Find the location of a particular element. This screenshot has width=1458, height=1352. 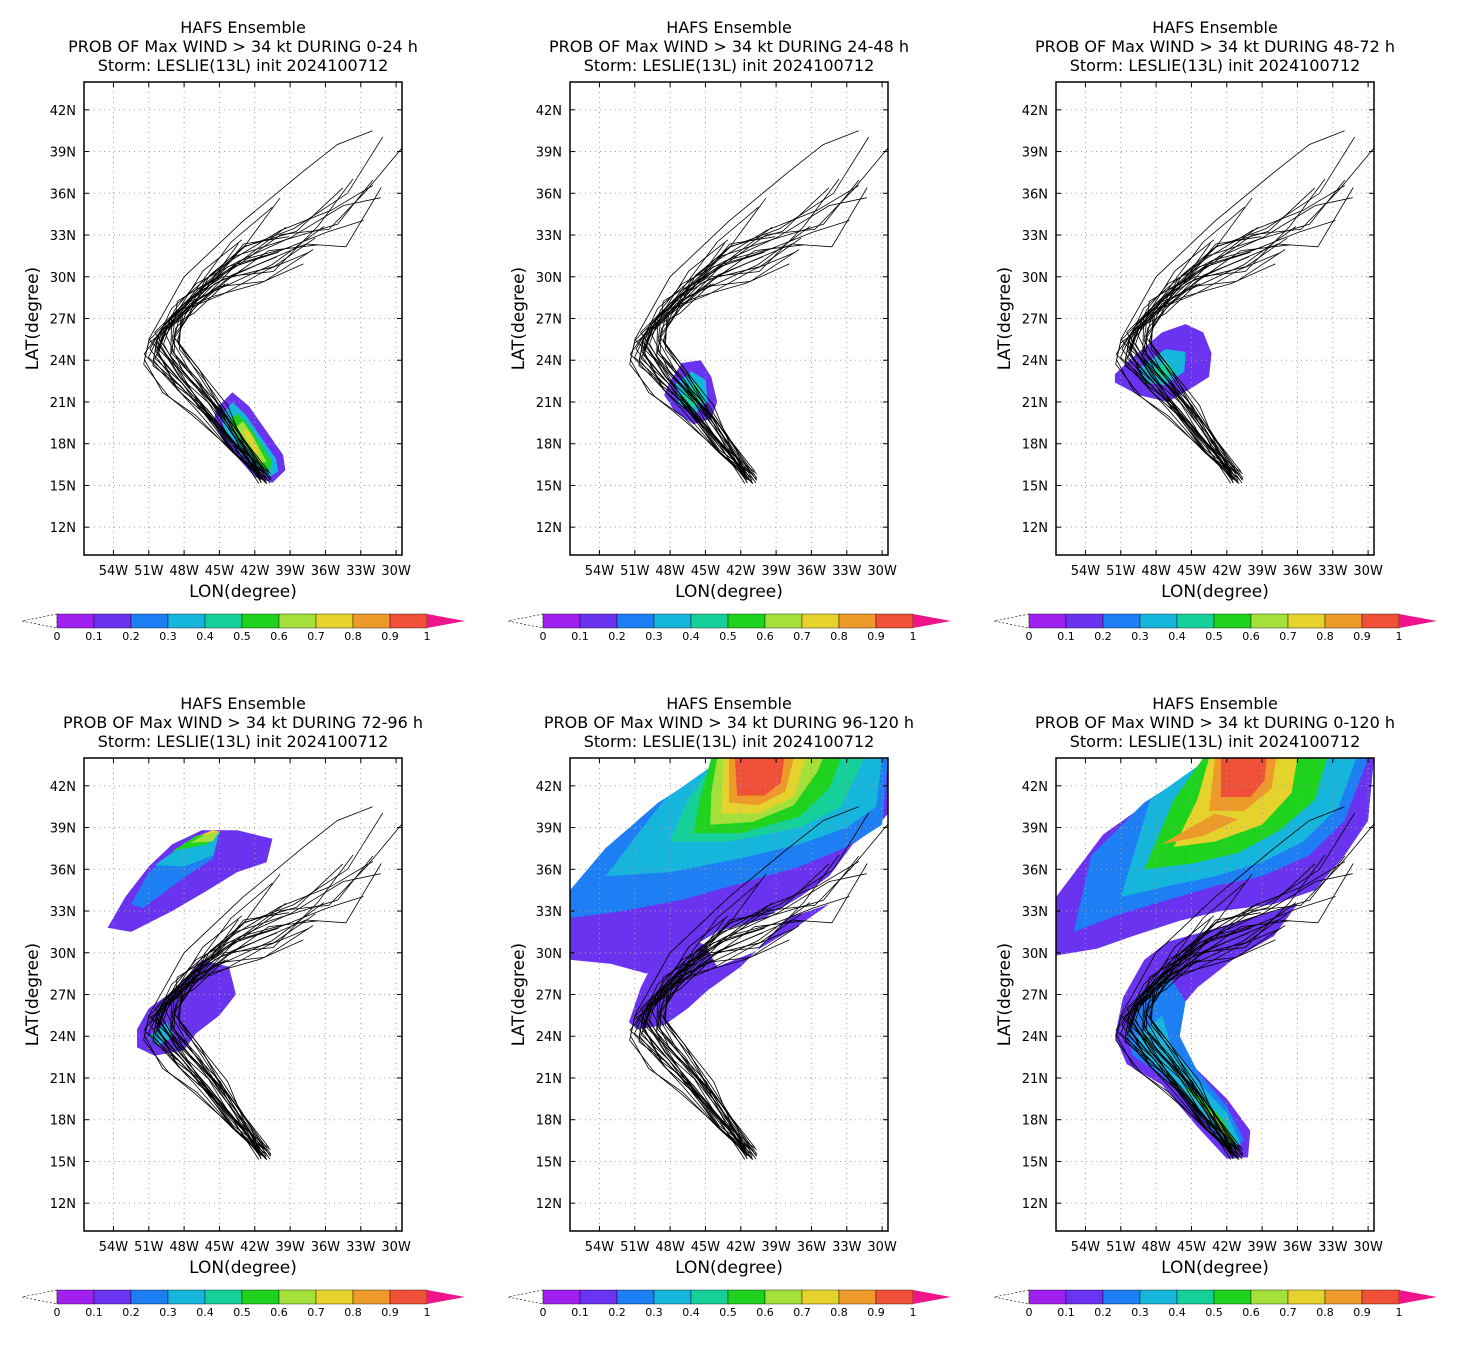

colorbar-tick-label: 0.1 is located at coordinates (1066, 636).